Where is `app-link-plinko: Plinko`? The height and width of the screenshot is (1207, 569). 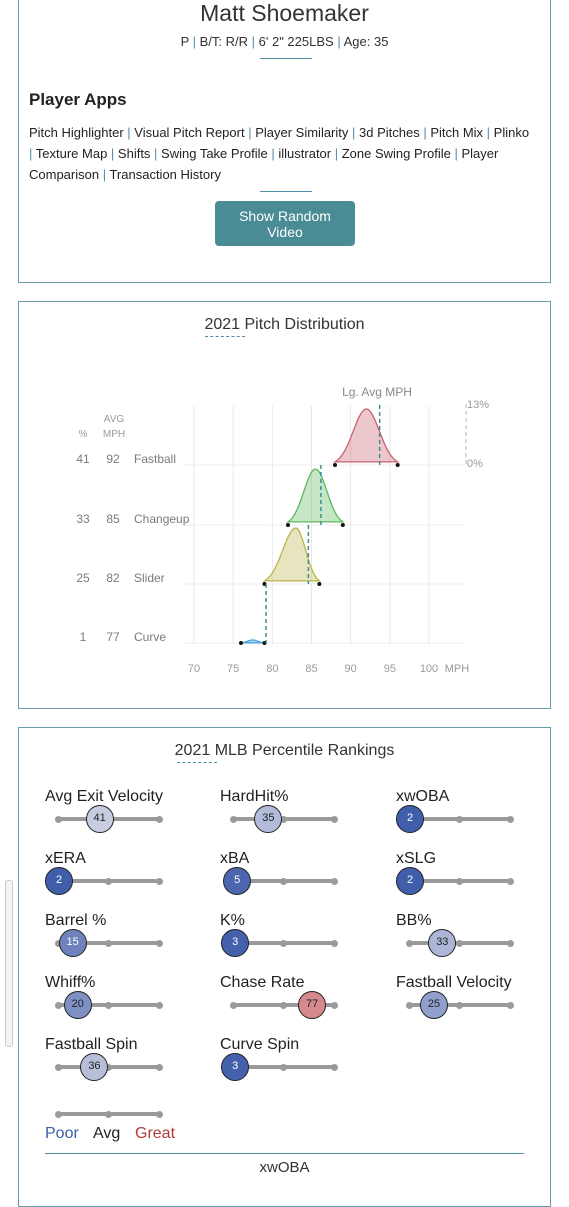
app-link-plinko: Plinko is located at coordinates (511, 132).